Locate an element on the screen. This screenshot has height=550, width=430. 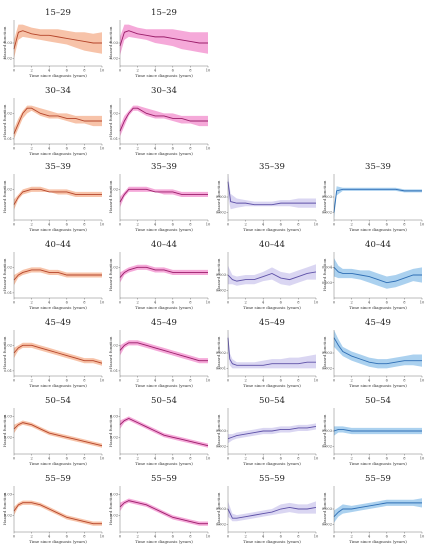
panel-title: 30–34 is located at coordinates (164, 91).